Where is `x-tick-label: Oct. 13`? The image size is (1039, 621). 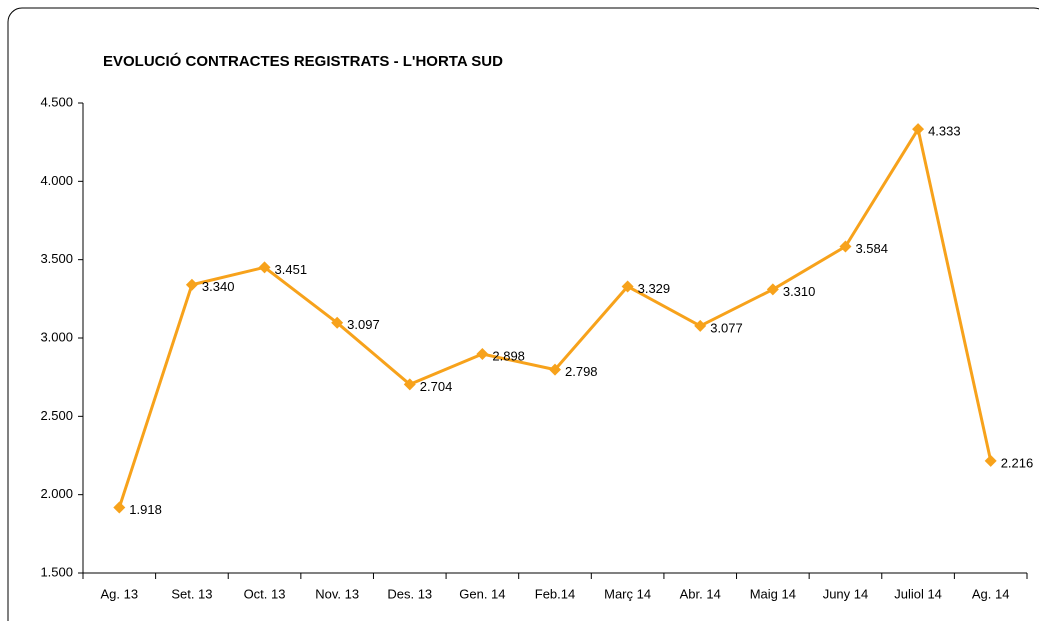 x-tick-label: Oct. 13 is located at coordinates (265, 593).